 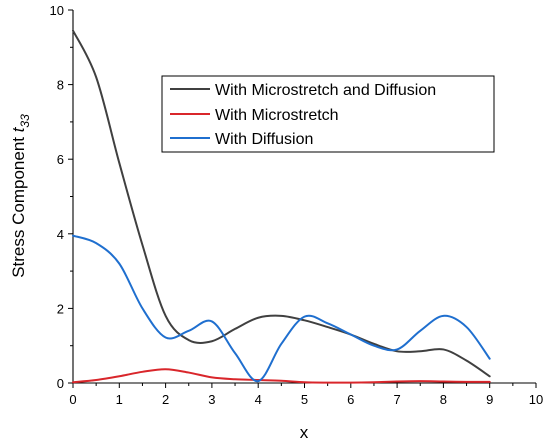 I want to click on y-tick-label: 2, so click(x=60, y=308).